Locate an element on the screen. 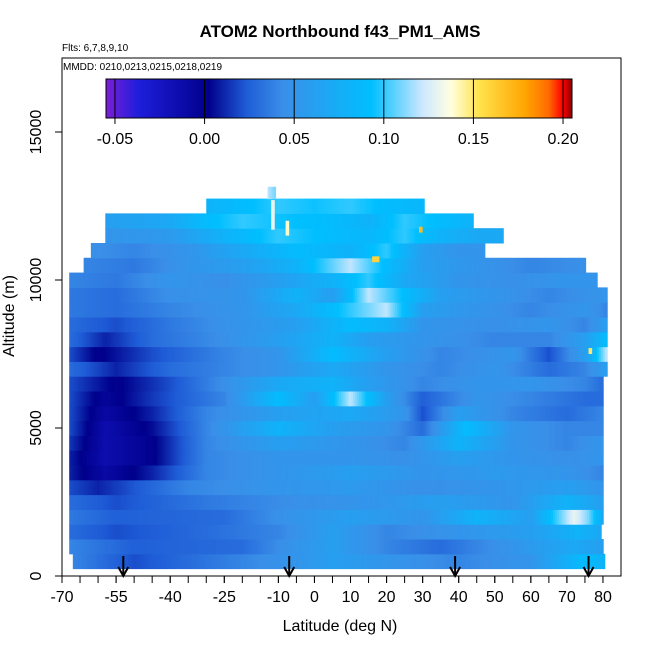  curtain-band is located at coordinates (336, 413).